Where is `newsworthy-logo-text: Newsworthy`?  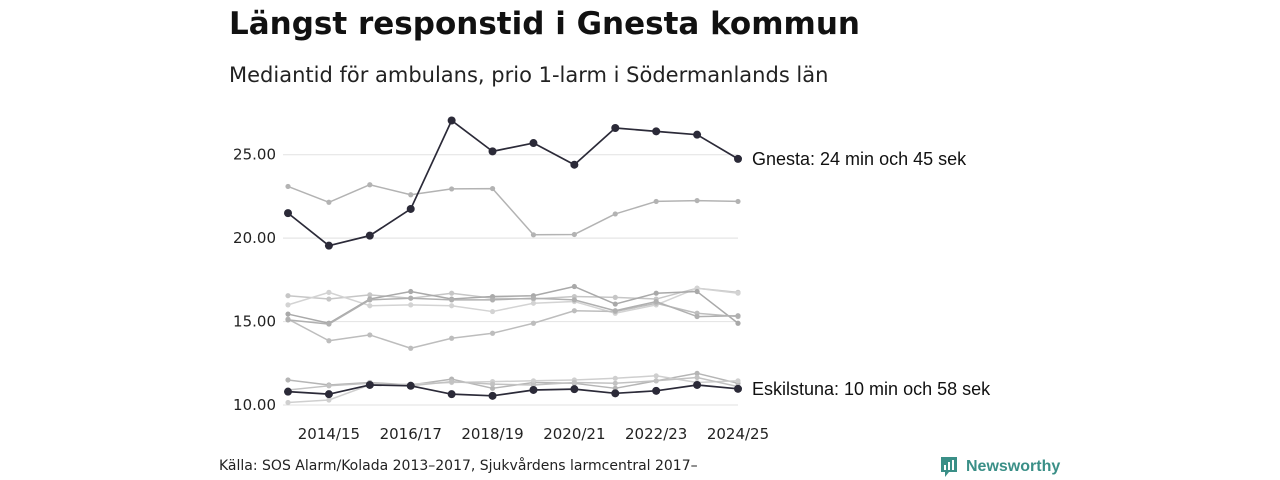
newsworthy-logo-text: Newsworthy is located at coordinates (1013, 466).